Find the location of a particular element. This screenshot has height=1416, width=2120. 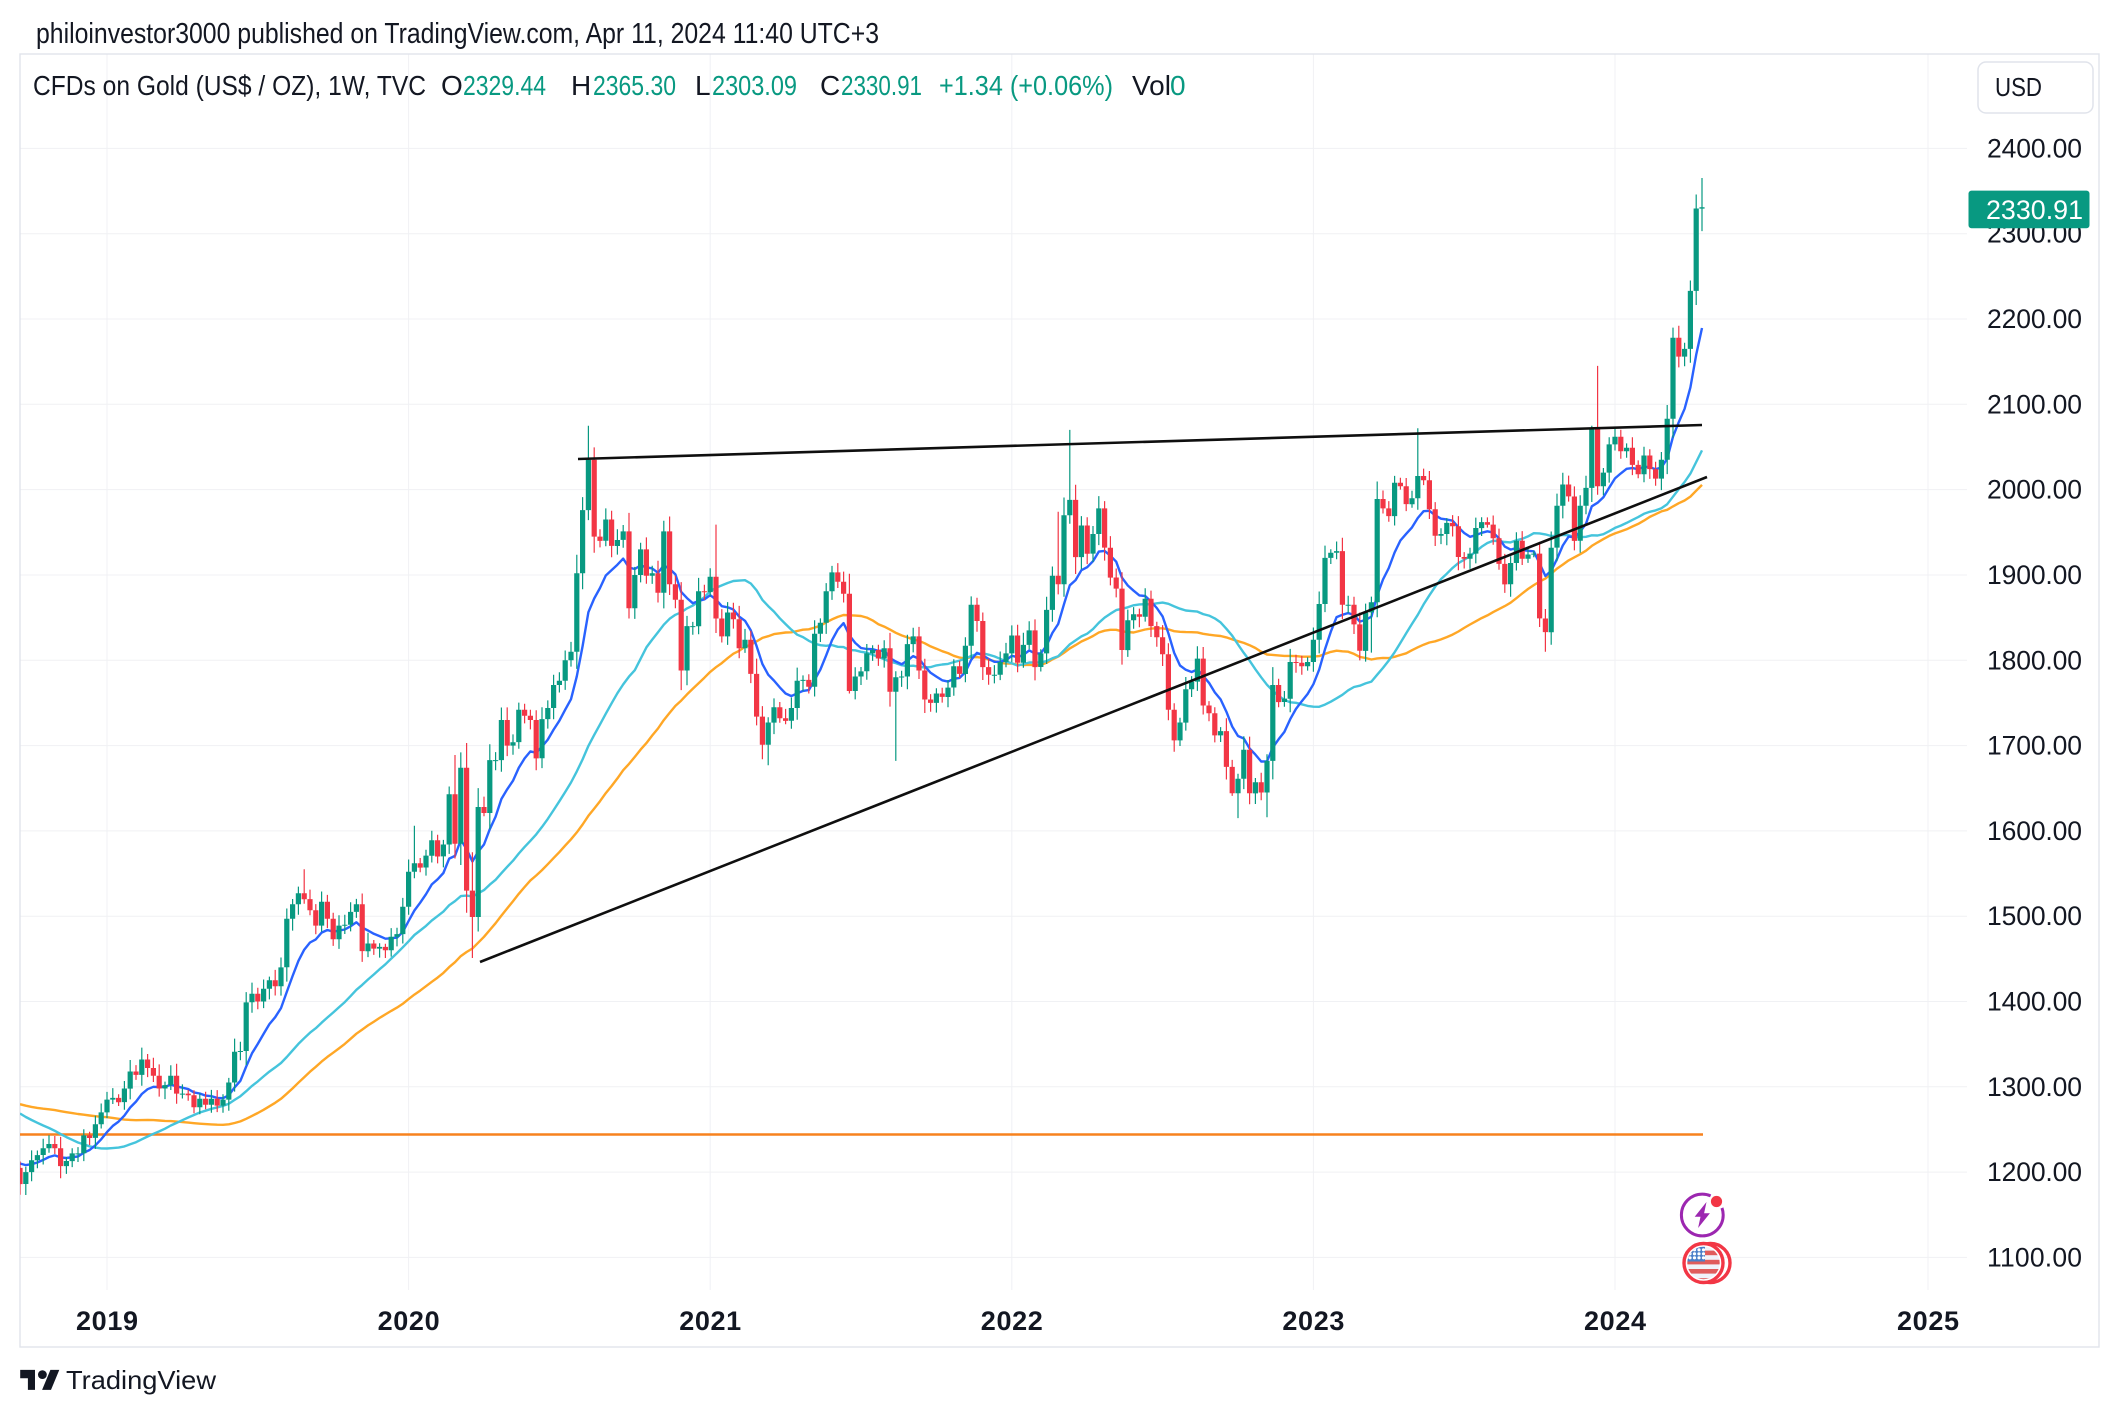

svg-text: 2303.09 is located at coordinates (754, 85).